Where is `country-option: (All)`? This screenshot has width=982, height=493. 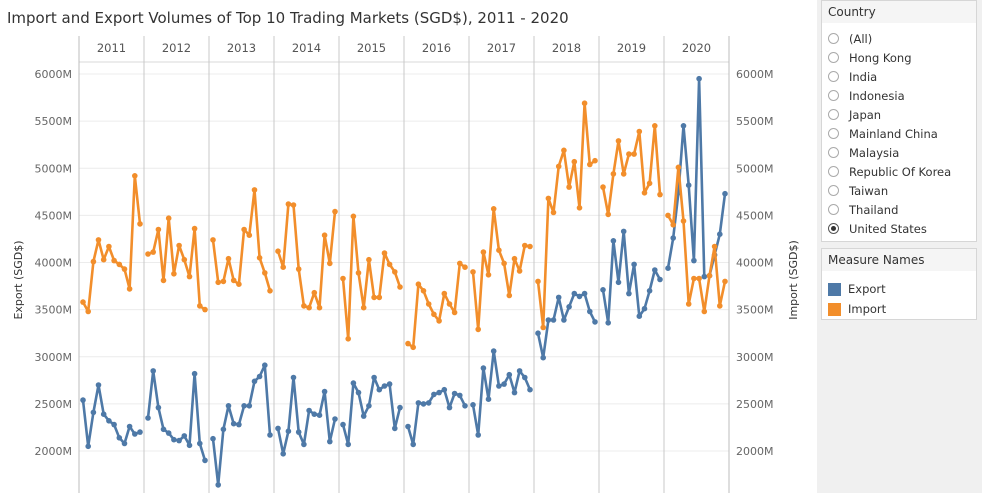
country-option: (All) is located at coordinates (850, 38).